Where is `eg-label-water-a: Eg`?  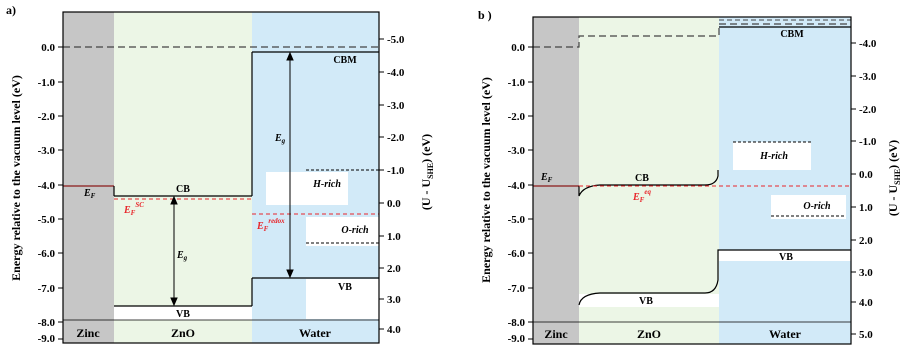 eg-label-water-a: Eg is located at coordinates (280, 139).